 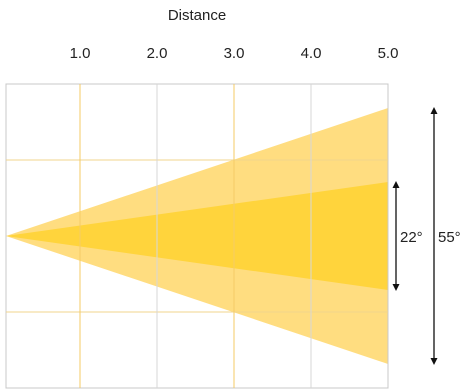 I want to click on distance-tick-1: 1.0, so click(x=80, y=53).